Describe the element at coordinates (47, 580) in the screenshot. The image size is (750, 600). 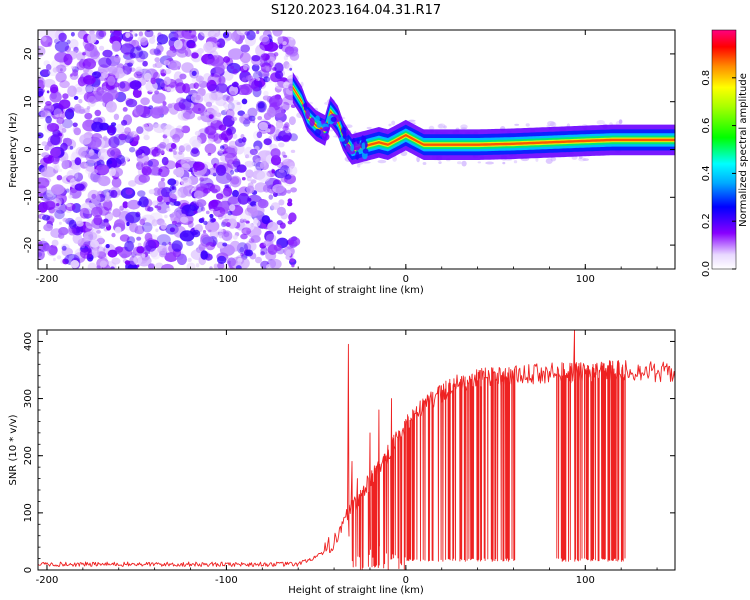
I see `snr-x-tick-label: -200` at that location.